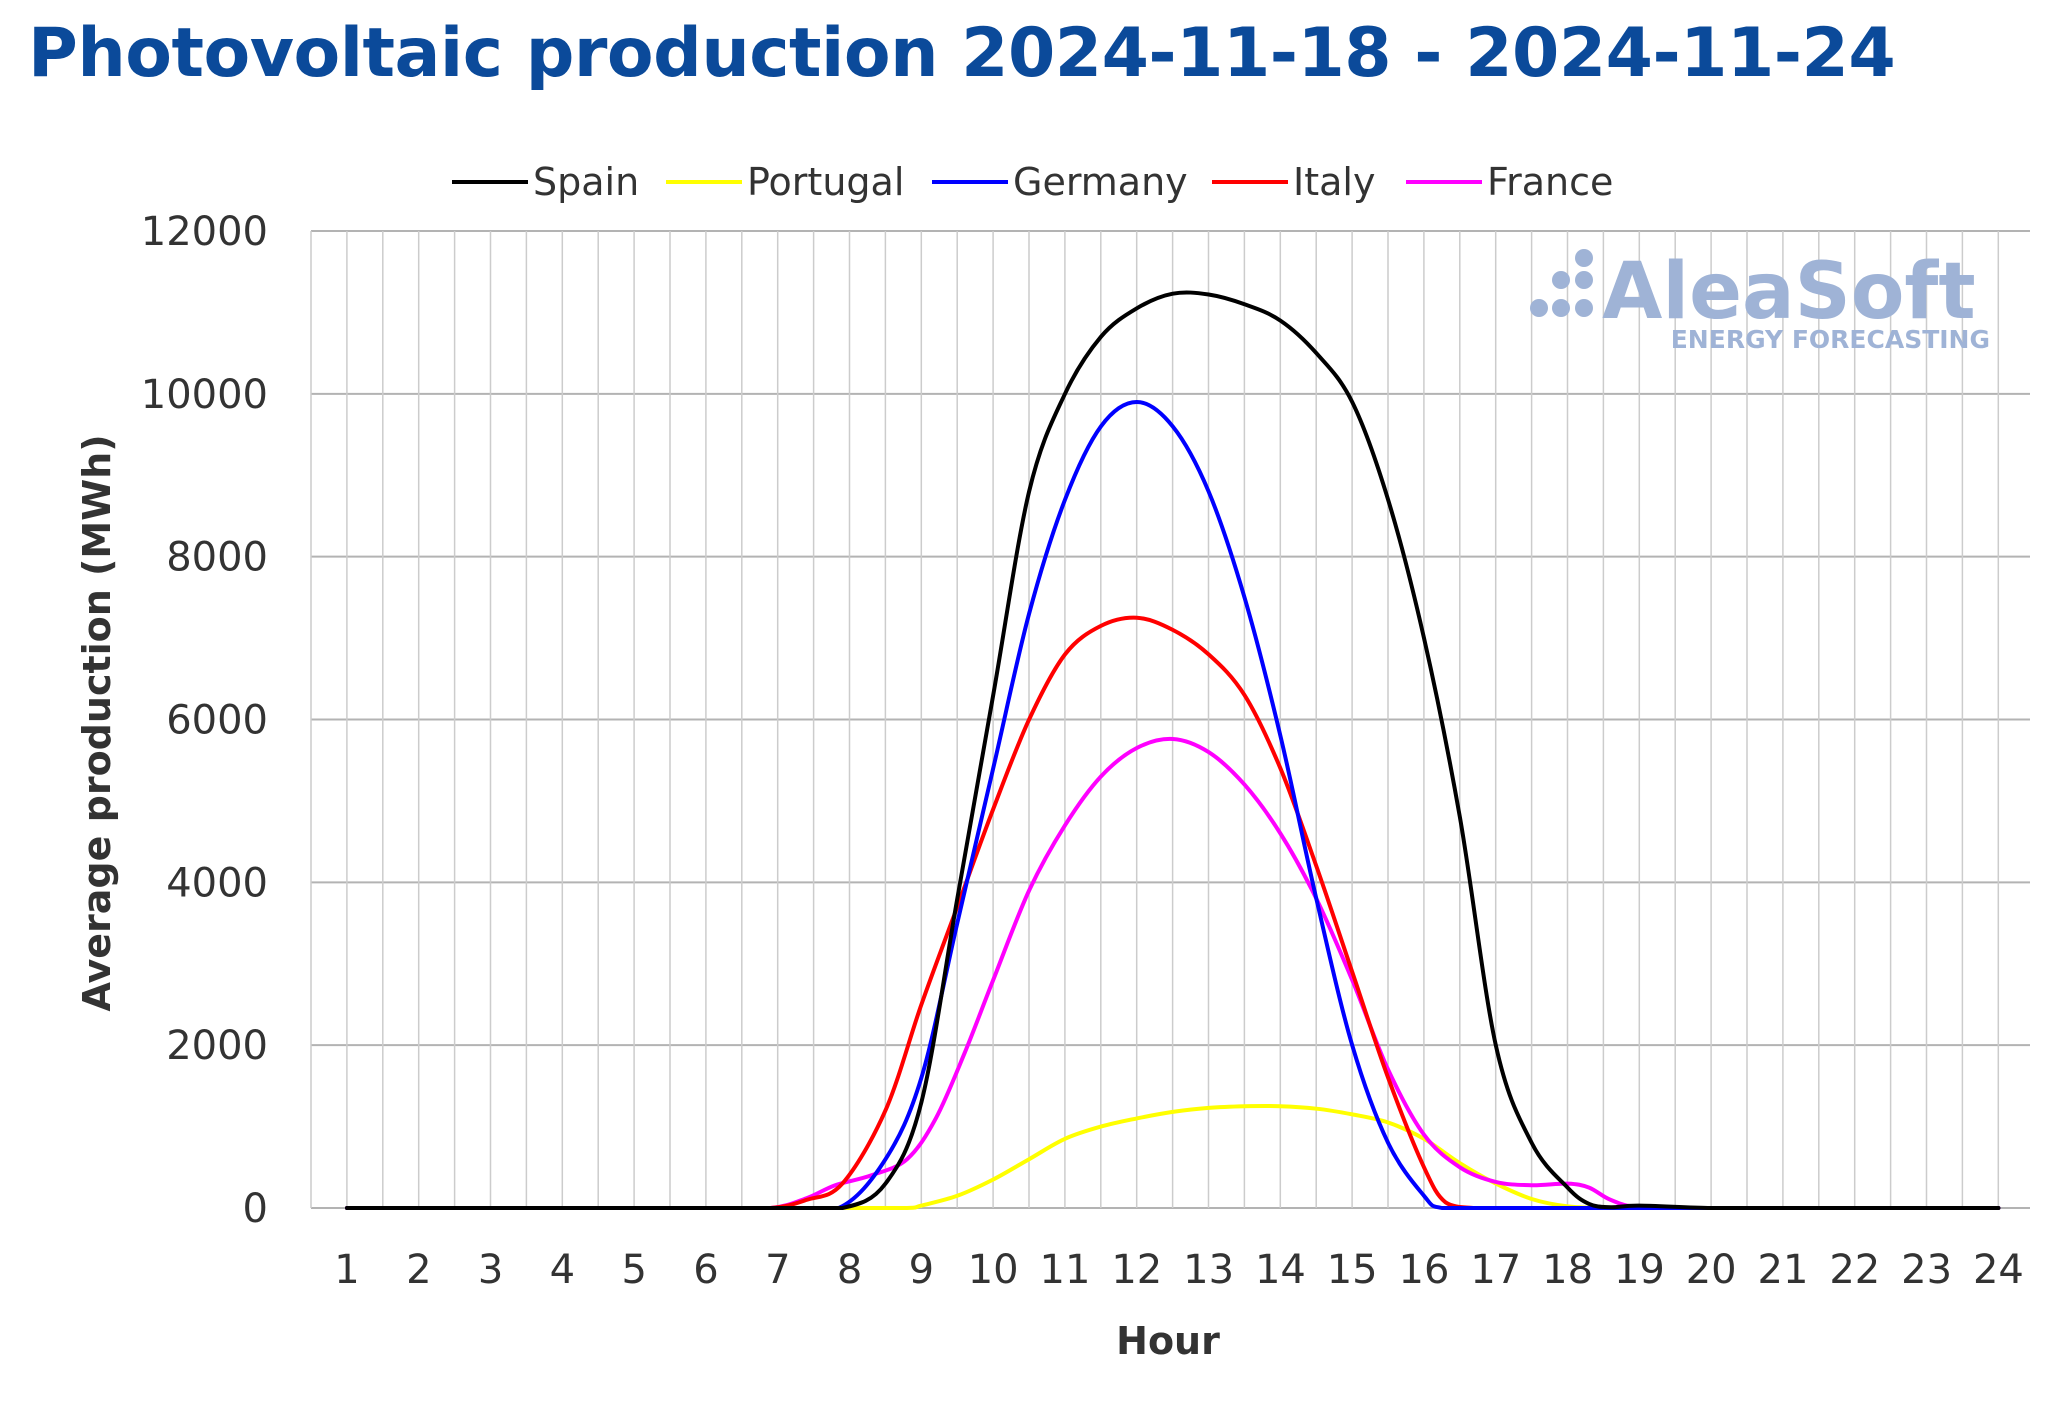  I want to click on y-tick-label: 10000, so click(204, 395).